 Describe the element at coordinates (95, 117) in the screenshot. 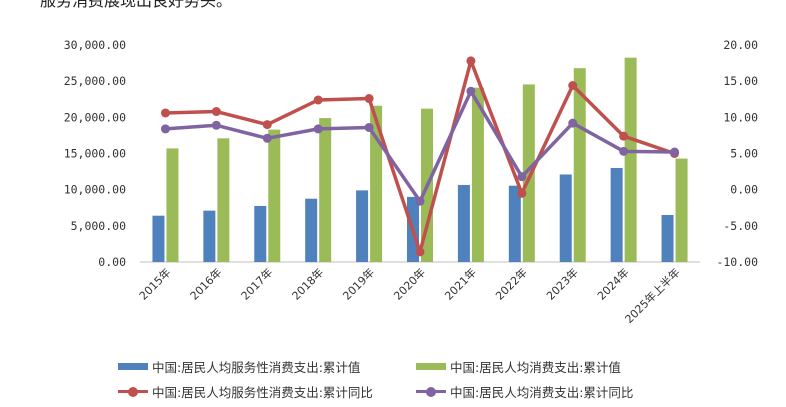

I see `left-axis-tick-label: 20,000.00` at that location.